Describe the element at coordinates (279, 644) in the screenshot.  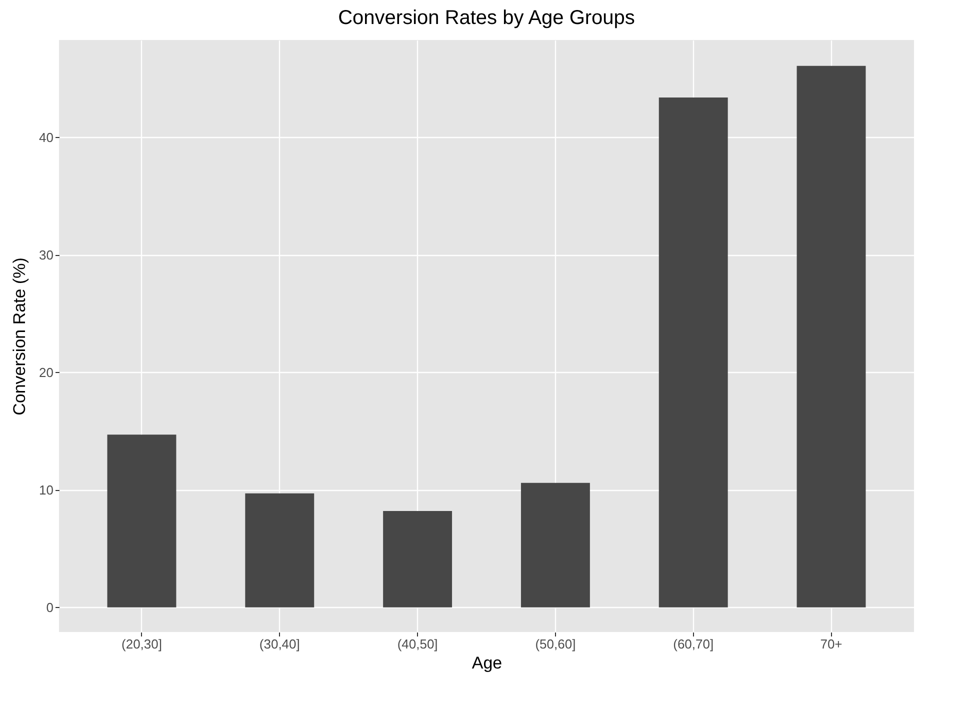
I see `x-tick-label: (30,40]` at that location.